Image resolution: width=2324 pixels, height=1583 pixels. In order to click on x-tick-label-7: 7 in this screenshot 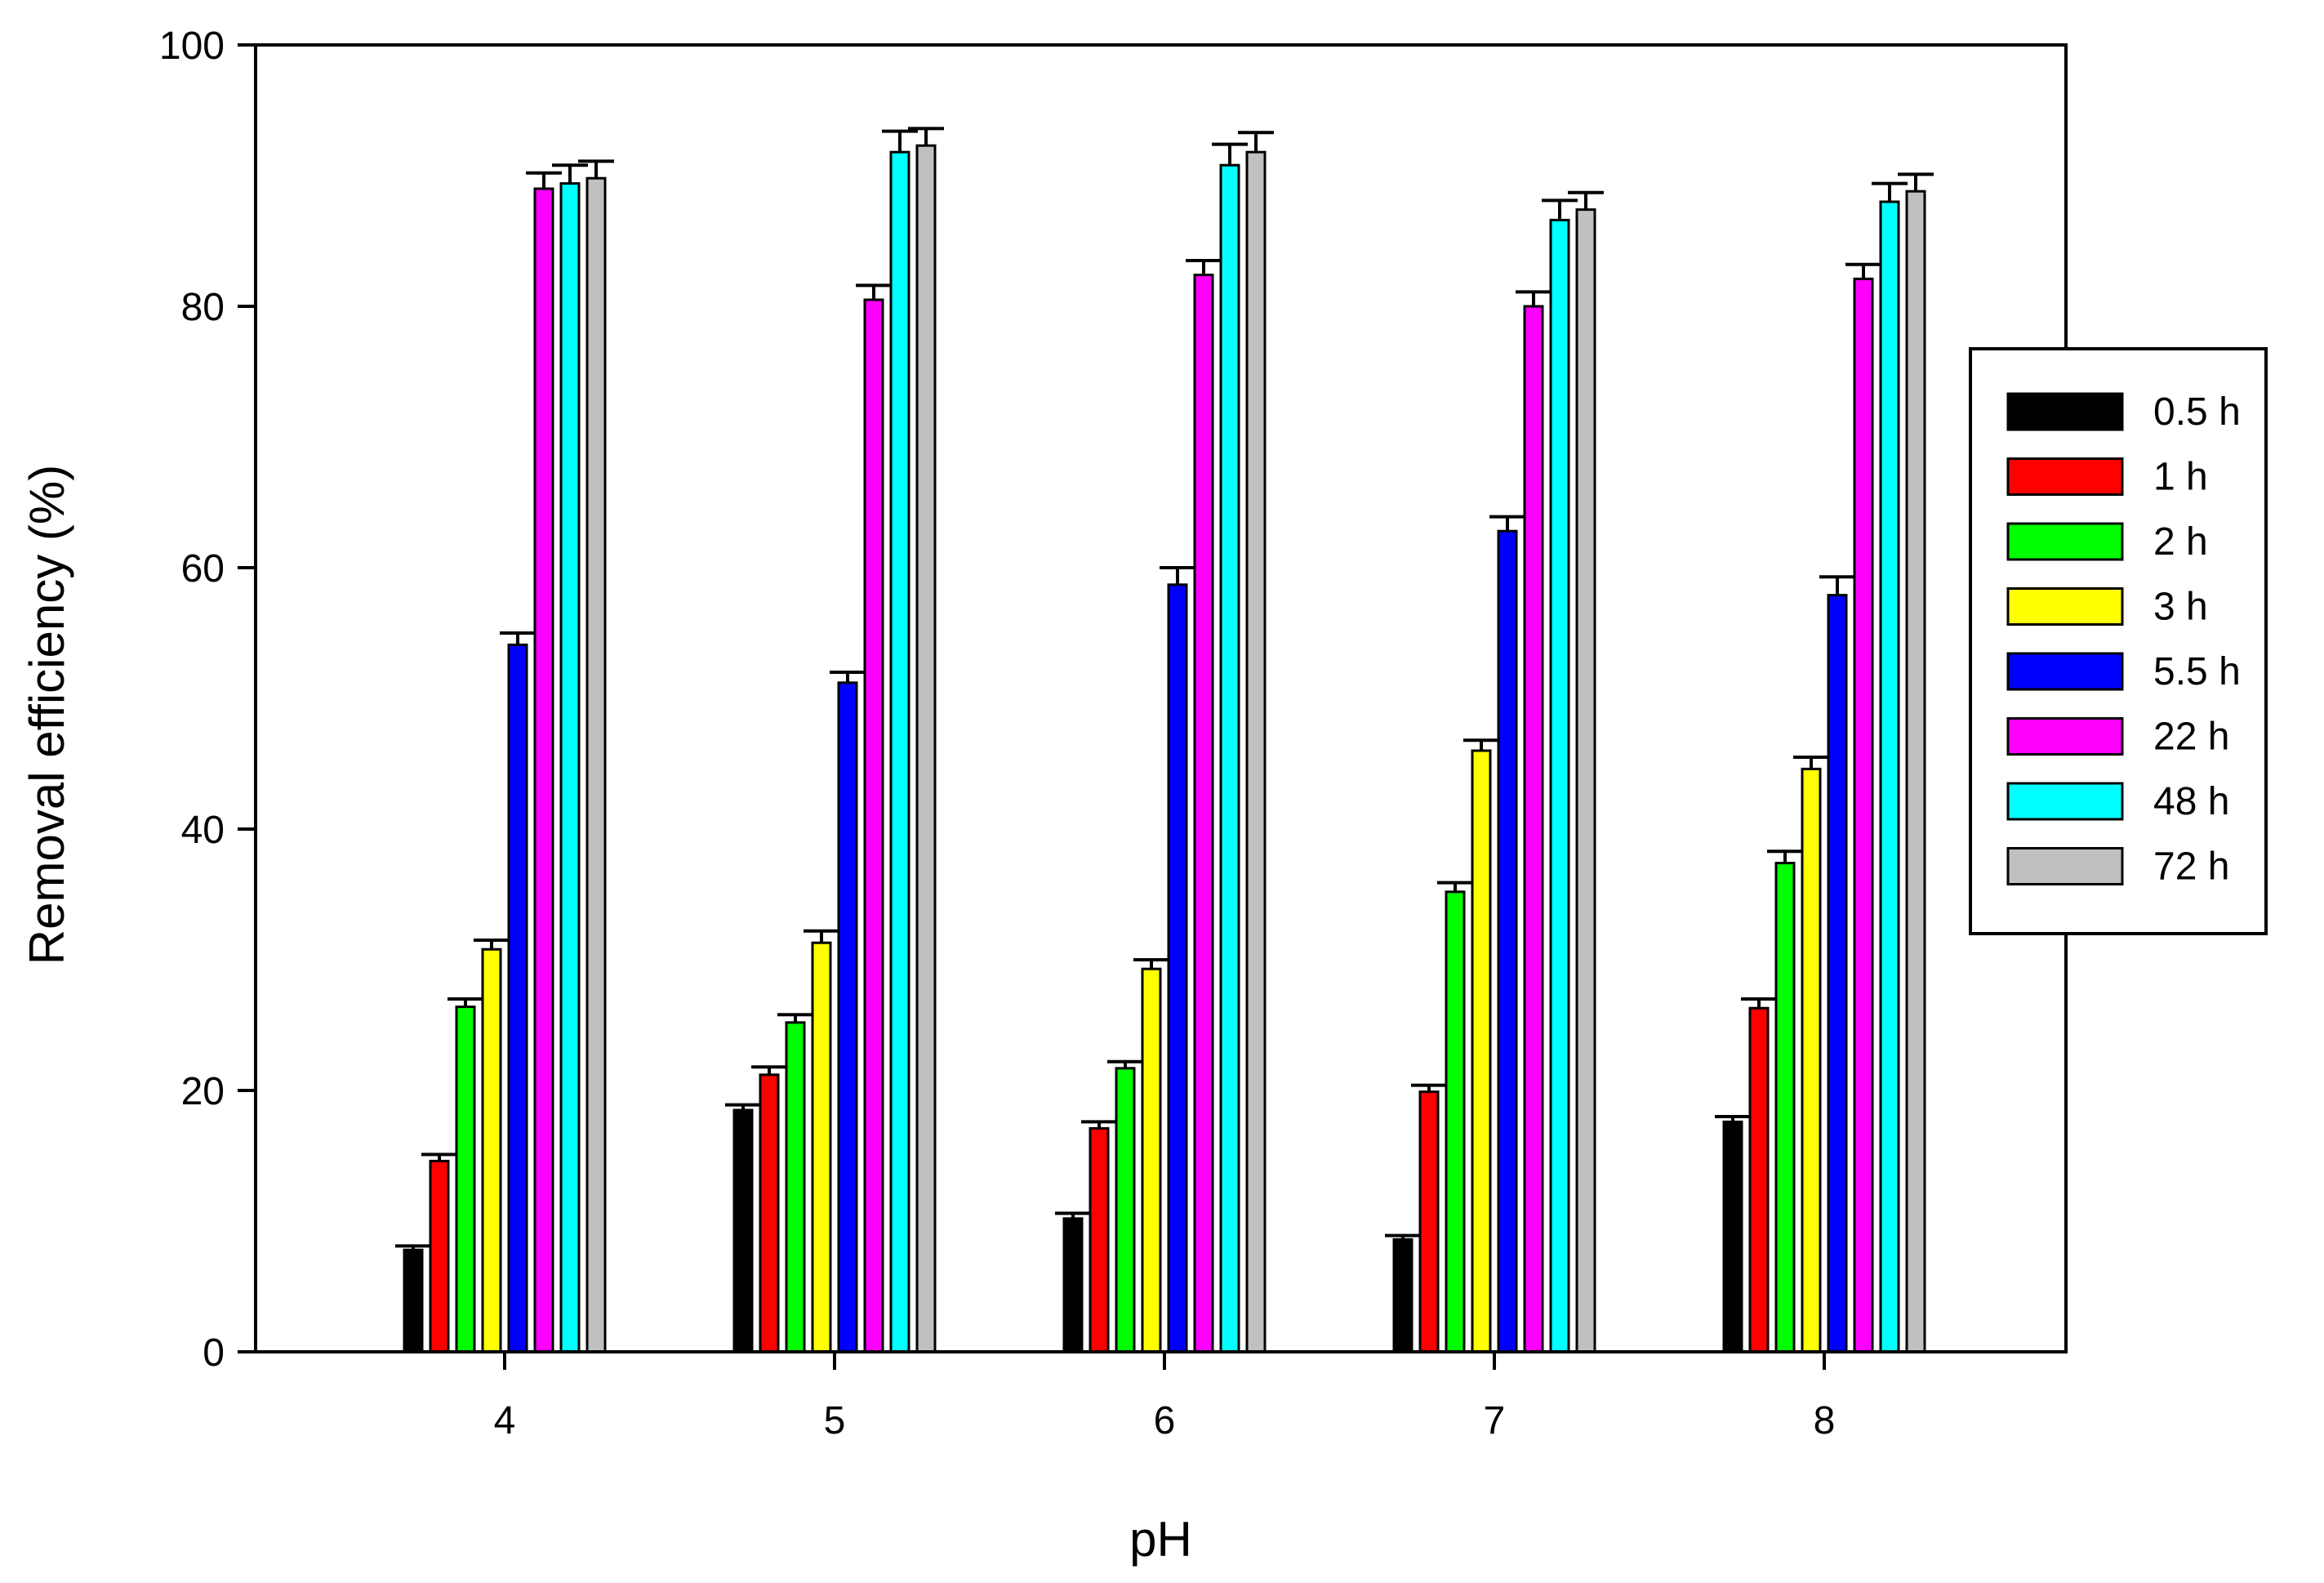, I will do `click(1495, 1421)`.